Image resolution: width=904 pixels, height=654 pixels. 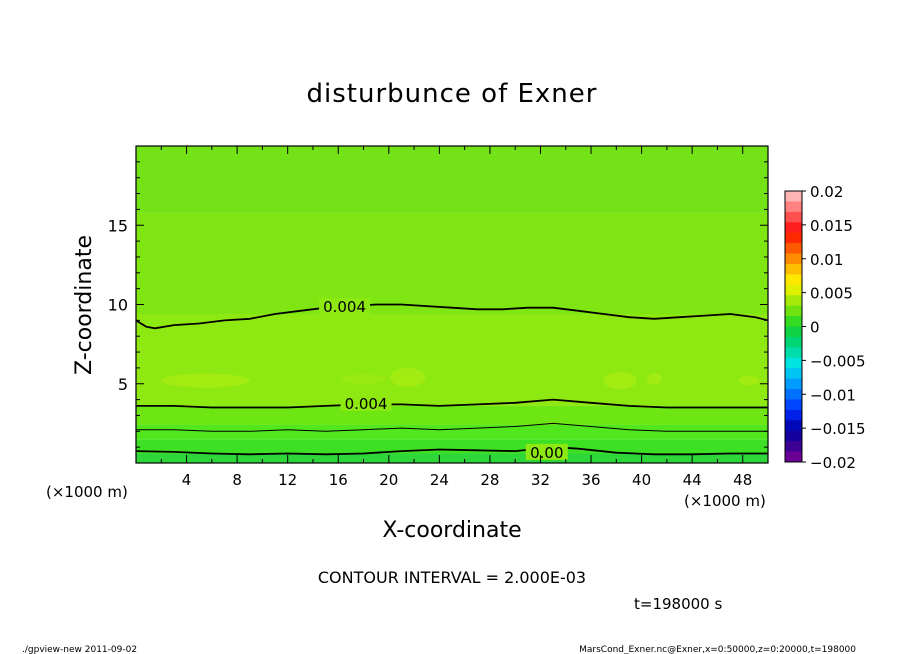 I want to click on contour-label-2: 0.00, so click(x=546, y=453).